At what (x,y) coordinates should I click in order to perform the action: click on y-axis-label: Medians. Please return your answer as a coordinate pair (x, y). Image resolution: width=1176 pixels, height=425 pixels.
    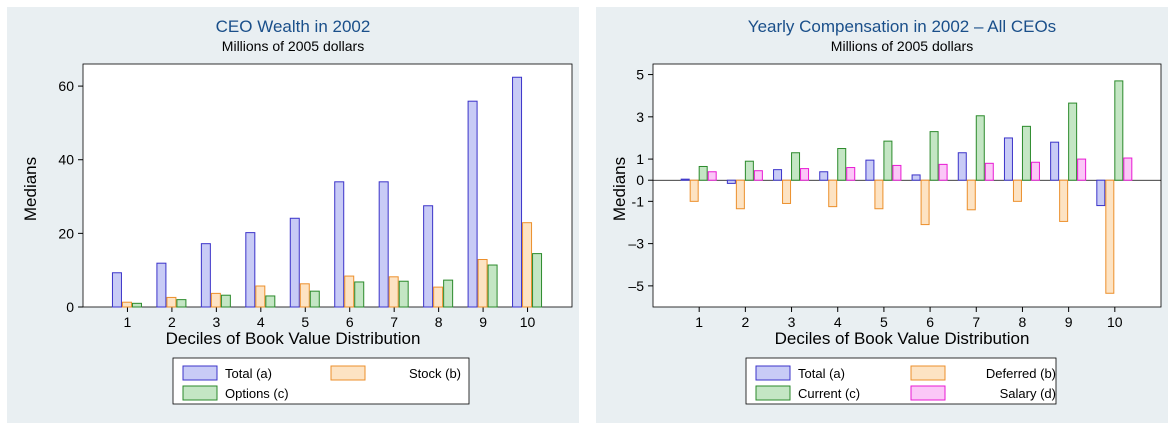
    Looking at the image, I should click on (619, 189).